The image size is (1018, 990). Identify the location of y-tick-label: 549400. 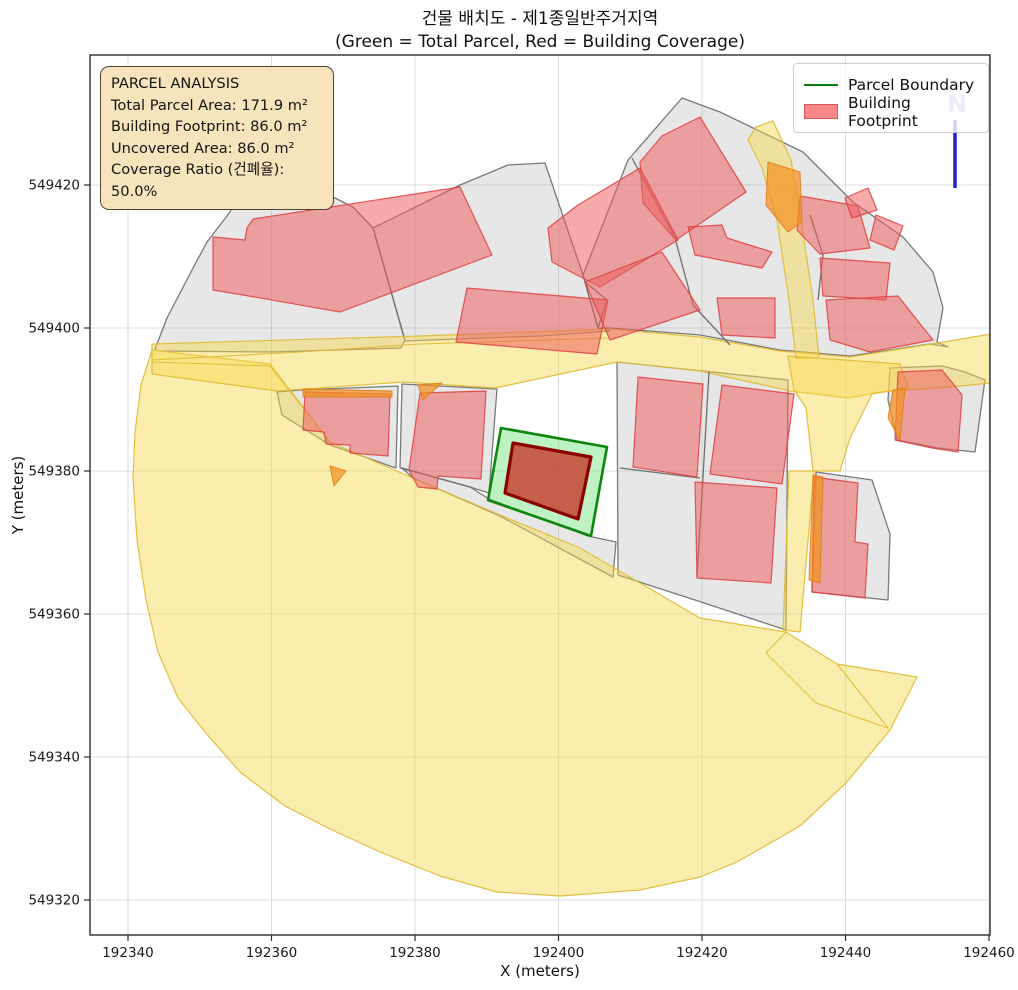
(54, 329).